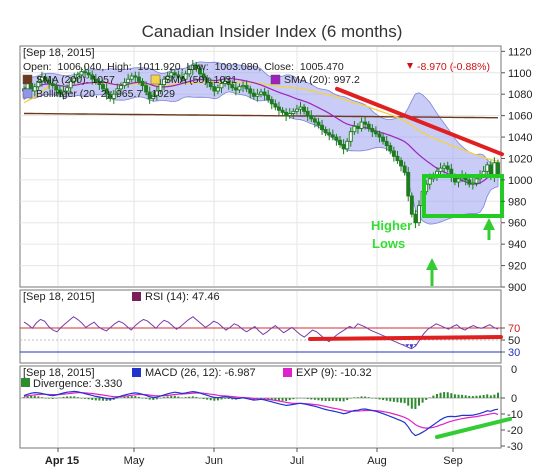 This screenshot has width=544, height=470. Describe the element at coordinates (517, 288) in the screenshot. I see `price-tick-label: 900` at that location.